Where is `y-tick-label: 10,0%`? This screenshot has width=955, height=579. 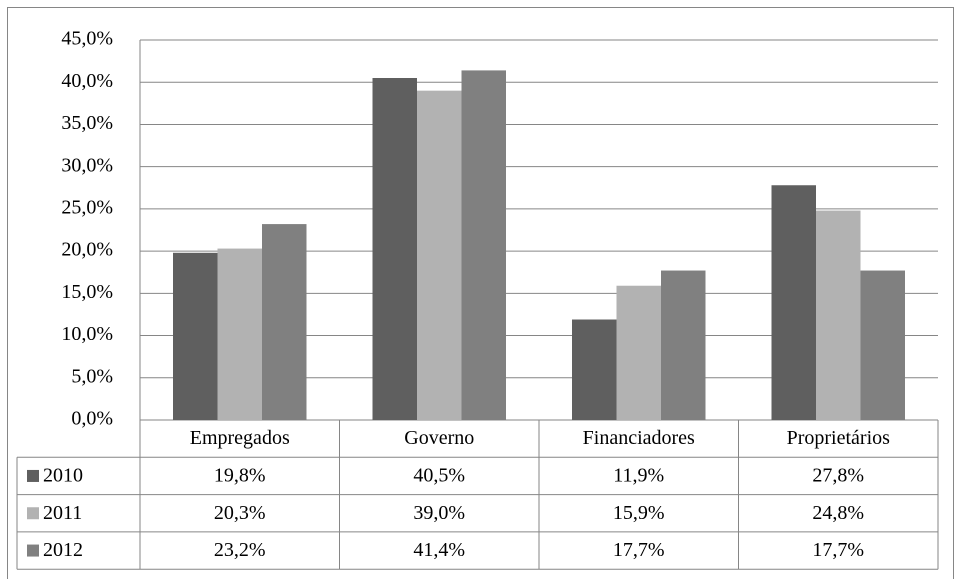 y-tick-label: 10,0% is located at coordinates (87, 334).